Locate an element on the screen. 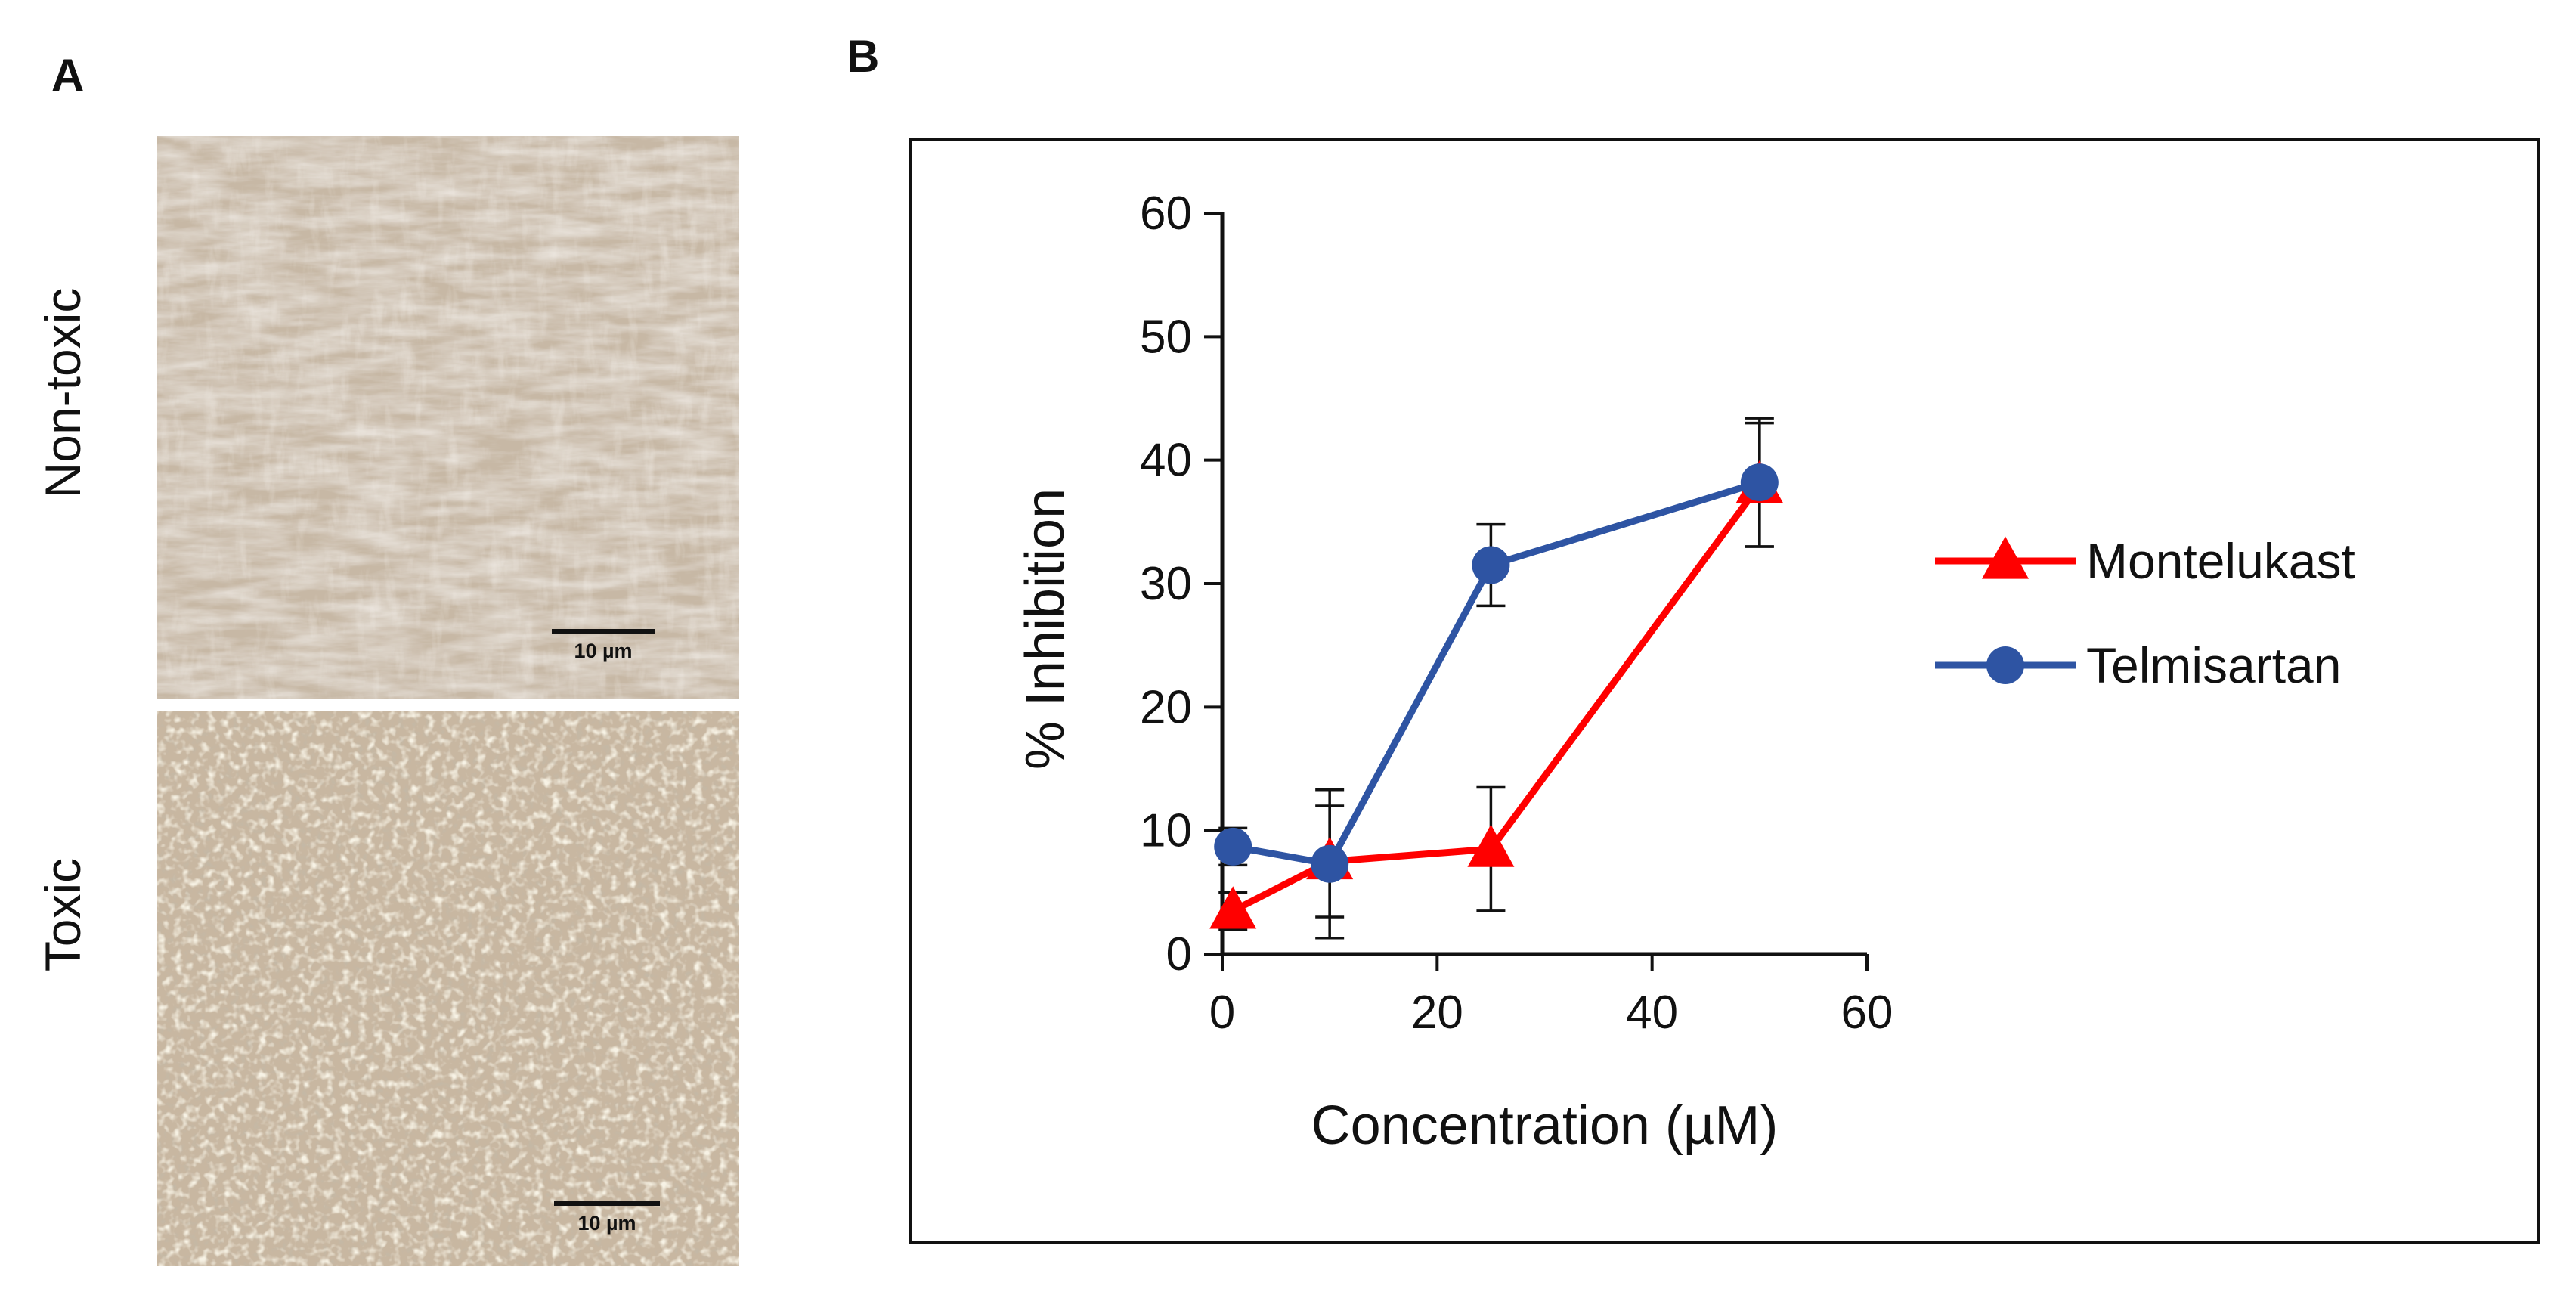 Image resolution: width=2576 pixels, height=1295 pixels. panel-label-a: A is located at coordinates (68, 75).